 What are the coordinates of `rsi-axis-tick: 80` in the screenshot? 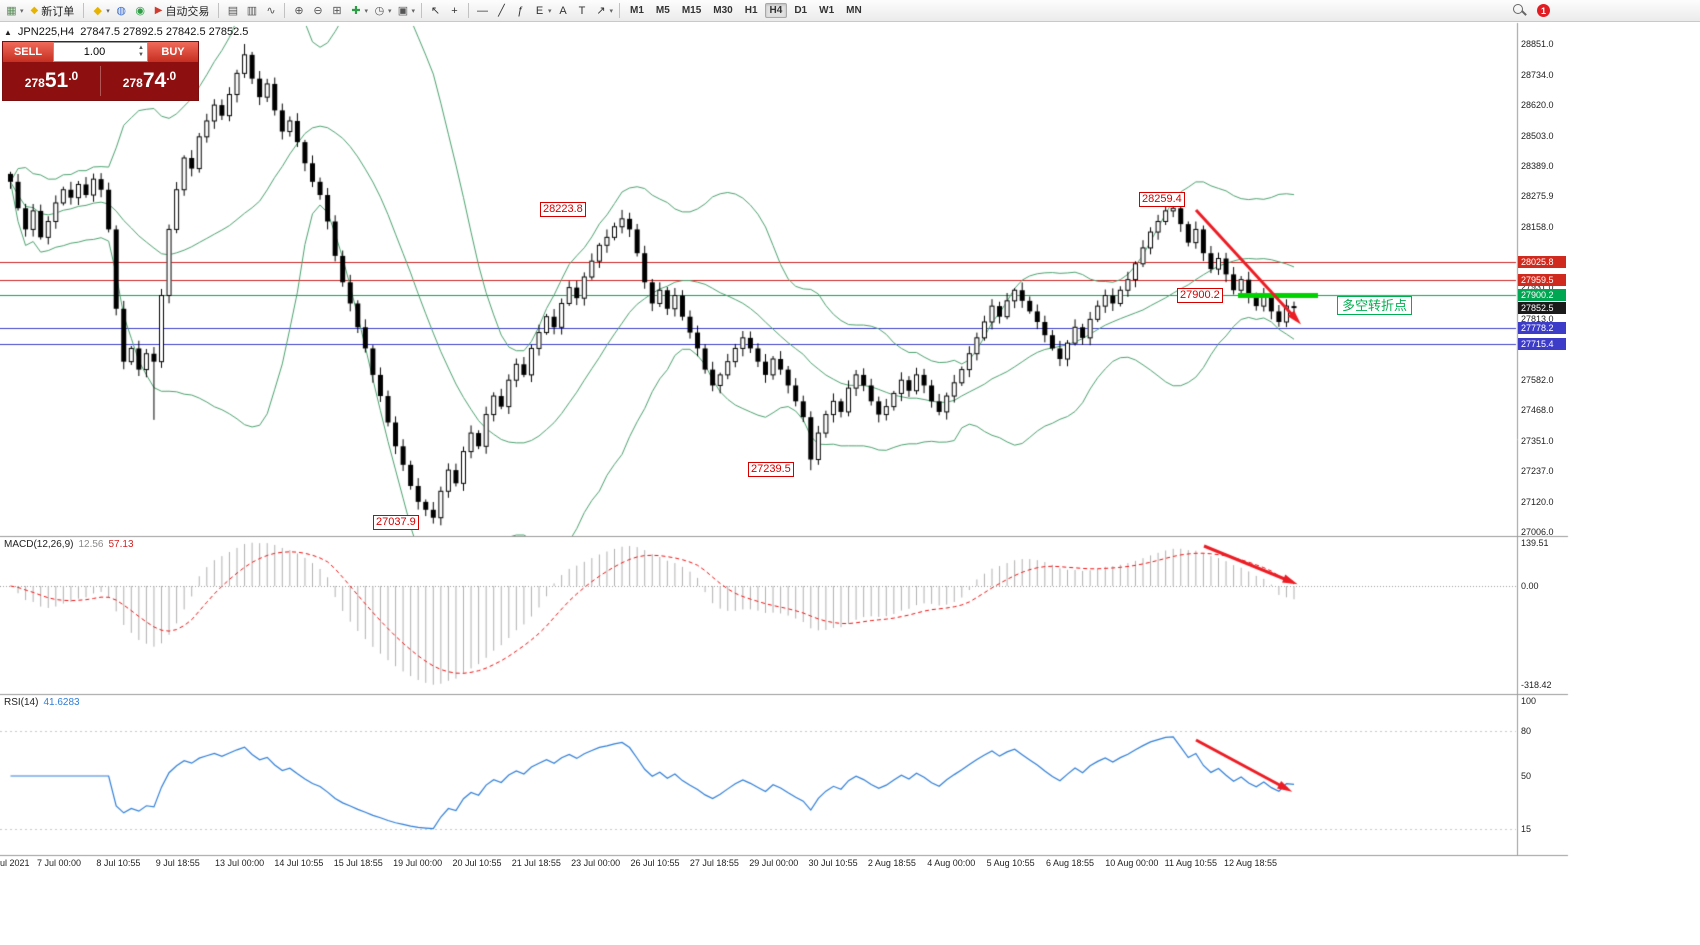 It's located at (1526, 731).